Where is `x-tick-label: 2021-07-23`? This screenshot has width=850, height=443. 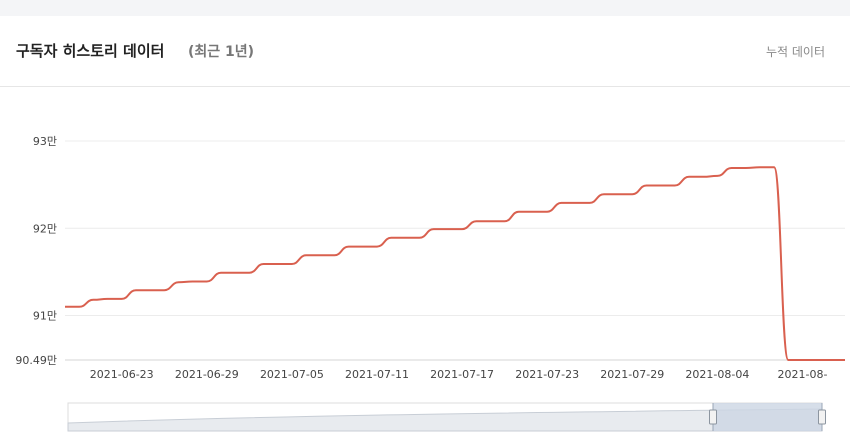
x-tick-label: 2021-07-23 is located at coordinates (547, 374).